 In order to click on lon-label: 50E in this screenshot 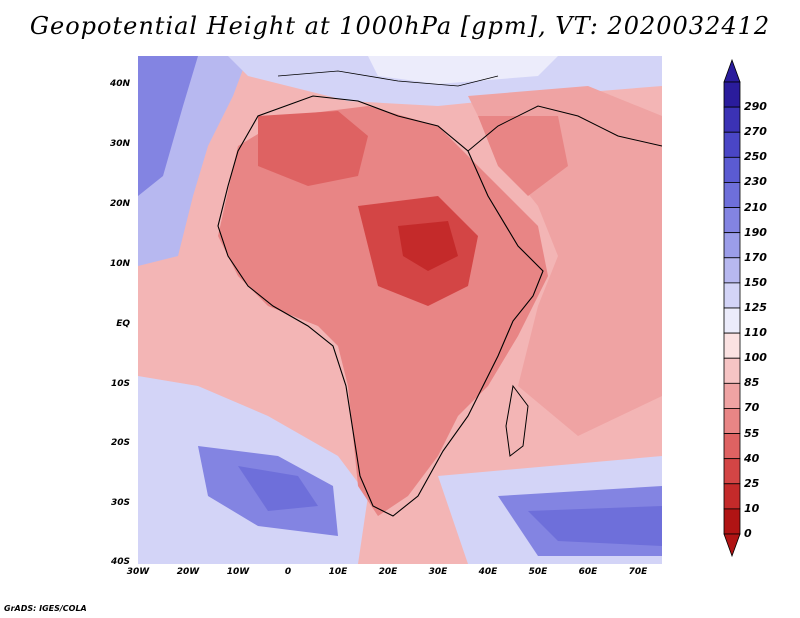, I will do `click(538, 572)`.